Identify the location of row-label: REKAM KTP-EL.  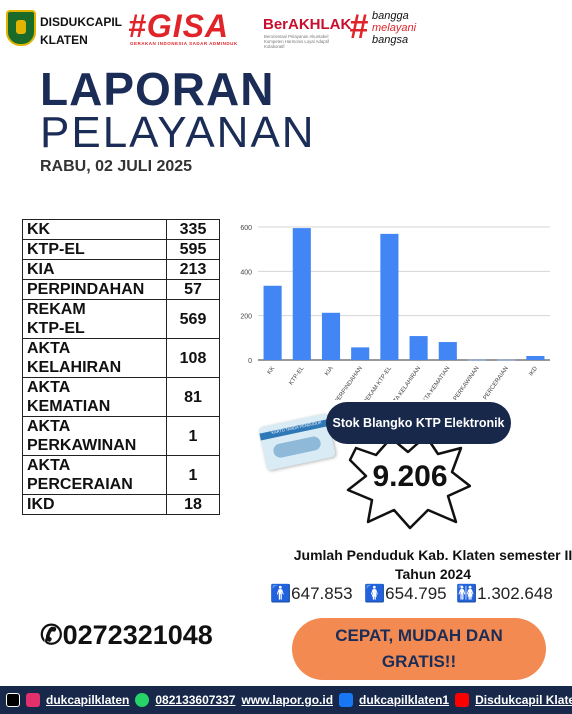
(94, 319).